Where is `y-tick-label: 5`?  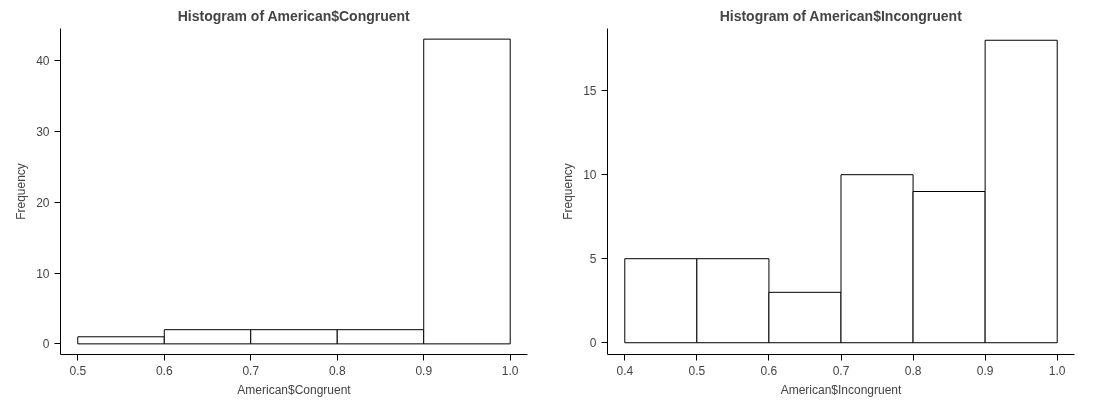
y-tick-label: 5 is located at coordinates (593, 259).